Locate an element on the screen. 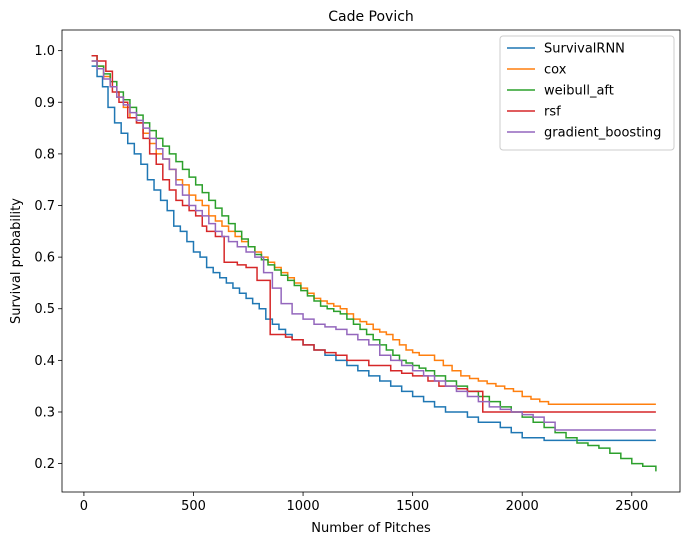  y-axis-label: Survival probability is located at coordinates (16, 261).